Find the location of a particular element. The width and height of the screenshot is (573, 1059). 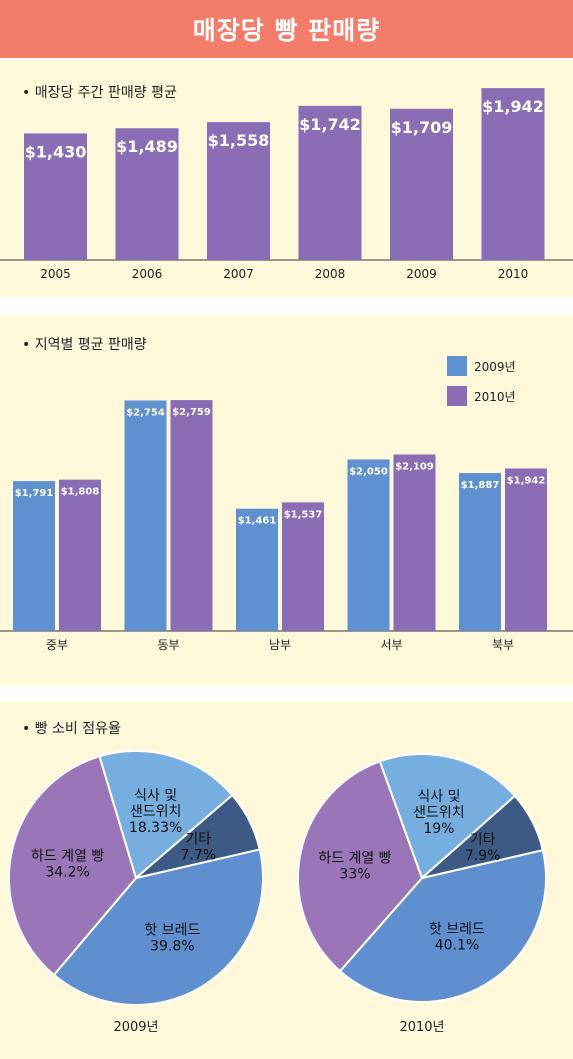

pie-caption-2009년: 2009년 is located at coordinates (135, 1027).